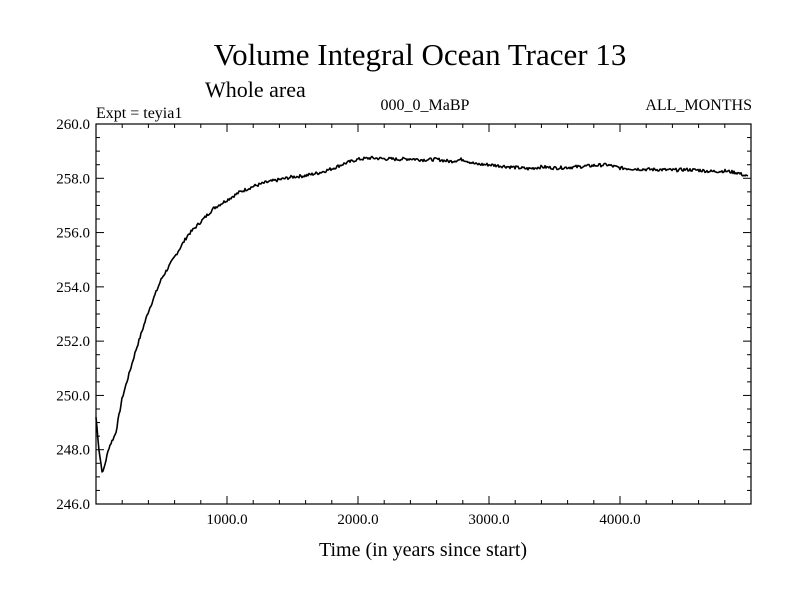 This screenshot has height=600, width=800. I want to click on y-tick-label: 248.0, so click(73, 451).